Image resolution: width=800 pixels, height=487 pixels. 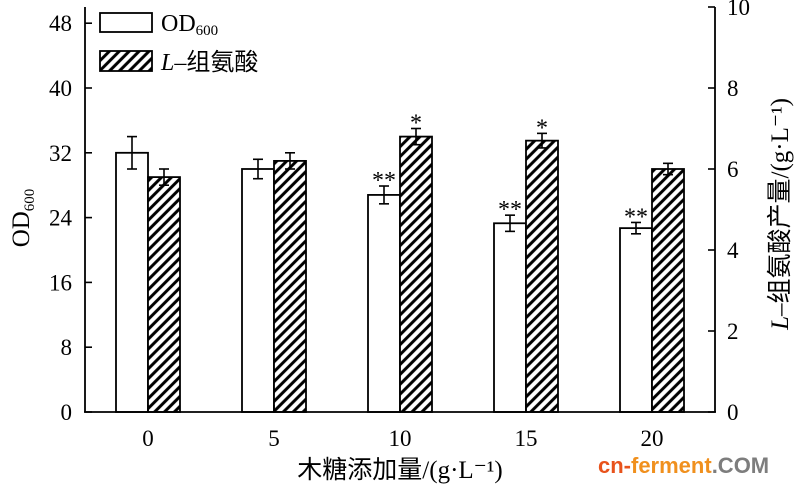 What do you see at coordinates (60, 153) in the screenshot?
I see `left-y-tick-label: 32` at bounding box center [60, 153].